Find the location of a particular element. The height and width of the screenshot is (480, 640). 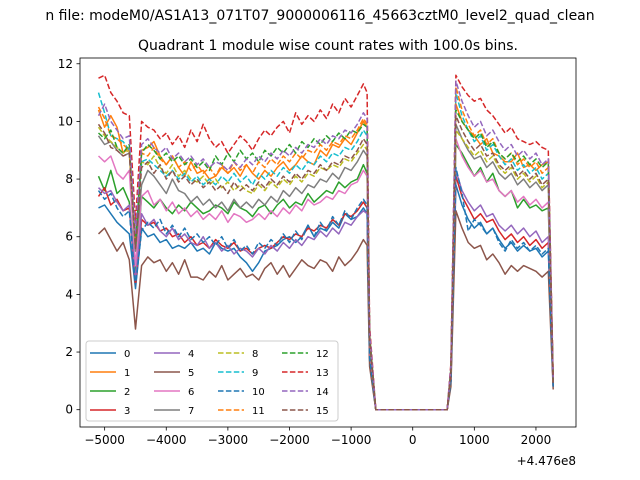

x-tick-label: 0 is located at coordinates (413, 440).